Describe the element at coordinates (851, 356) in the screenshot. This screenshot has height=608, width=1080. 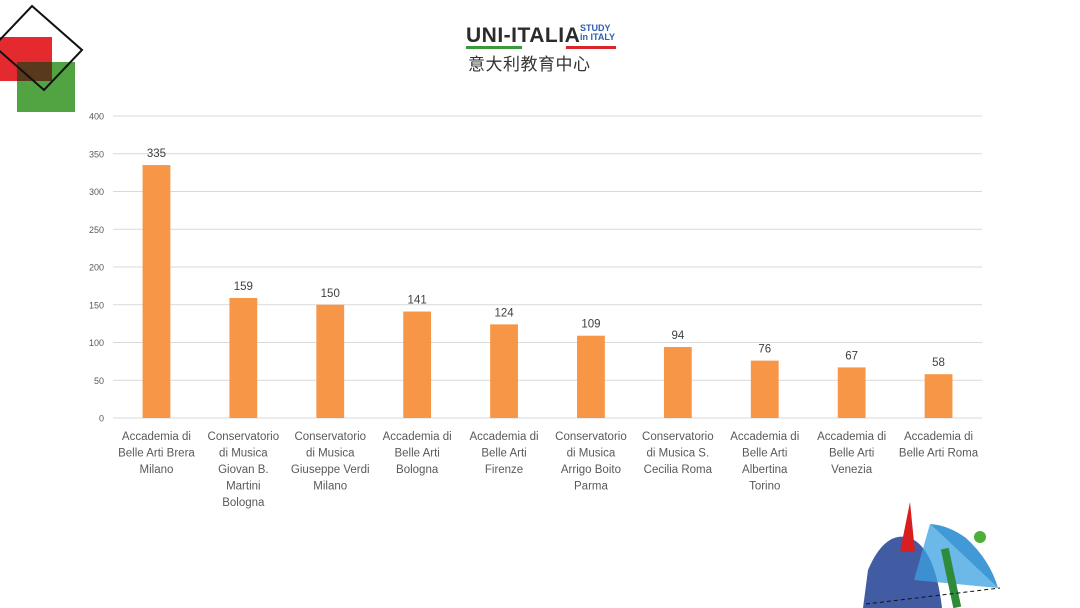
I see `bar-value-label: 67` at that location.